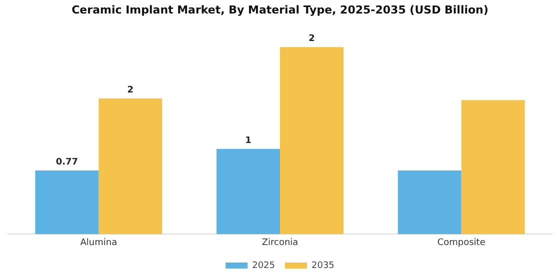 This screenshot has height=280, width=560. I want to click on x-tick-label: Composite, so click(461, 243).